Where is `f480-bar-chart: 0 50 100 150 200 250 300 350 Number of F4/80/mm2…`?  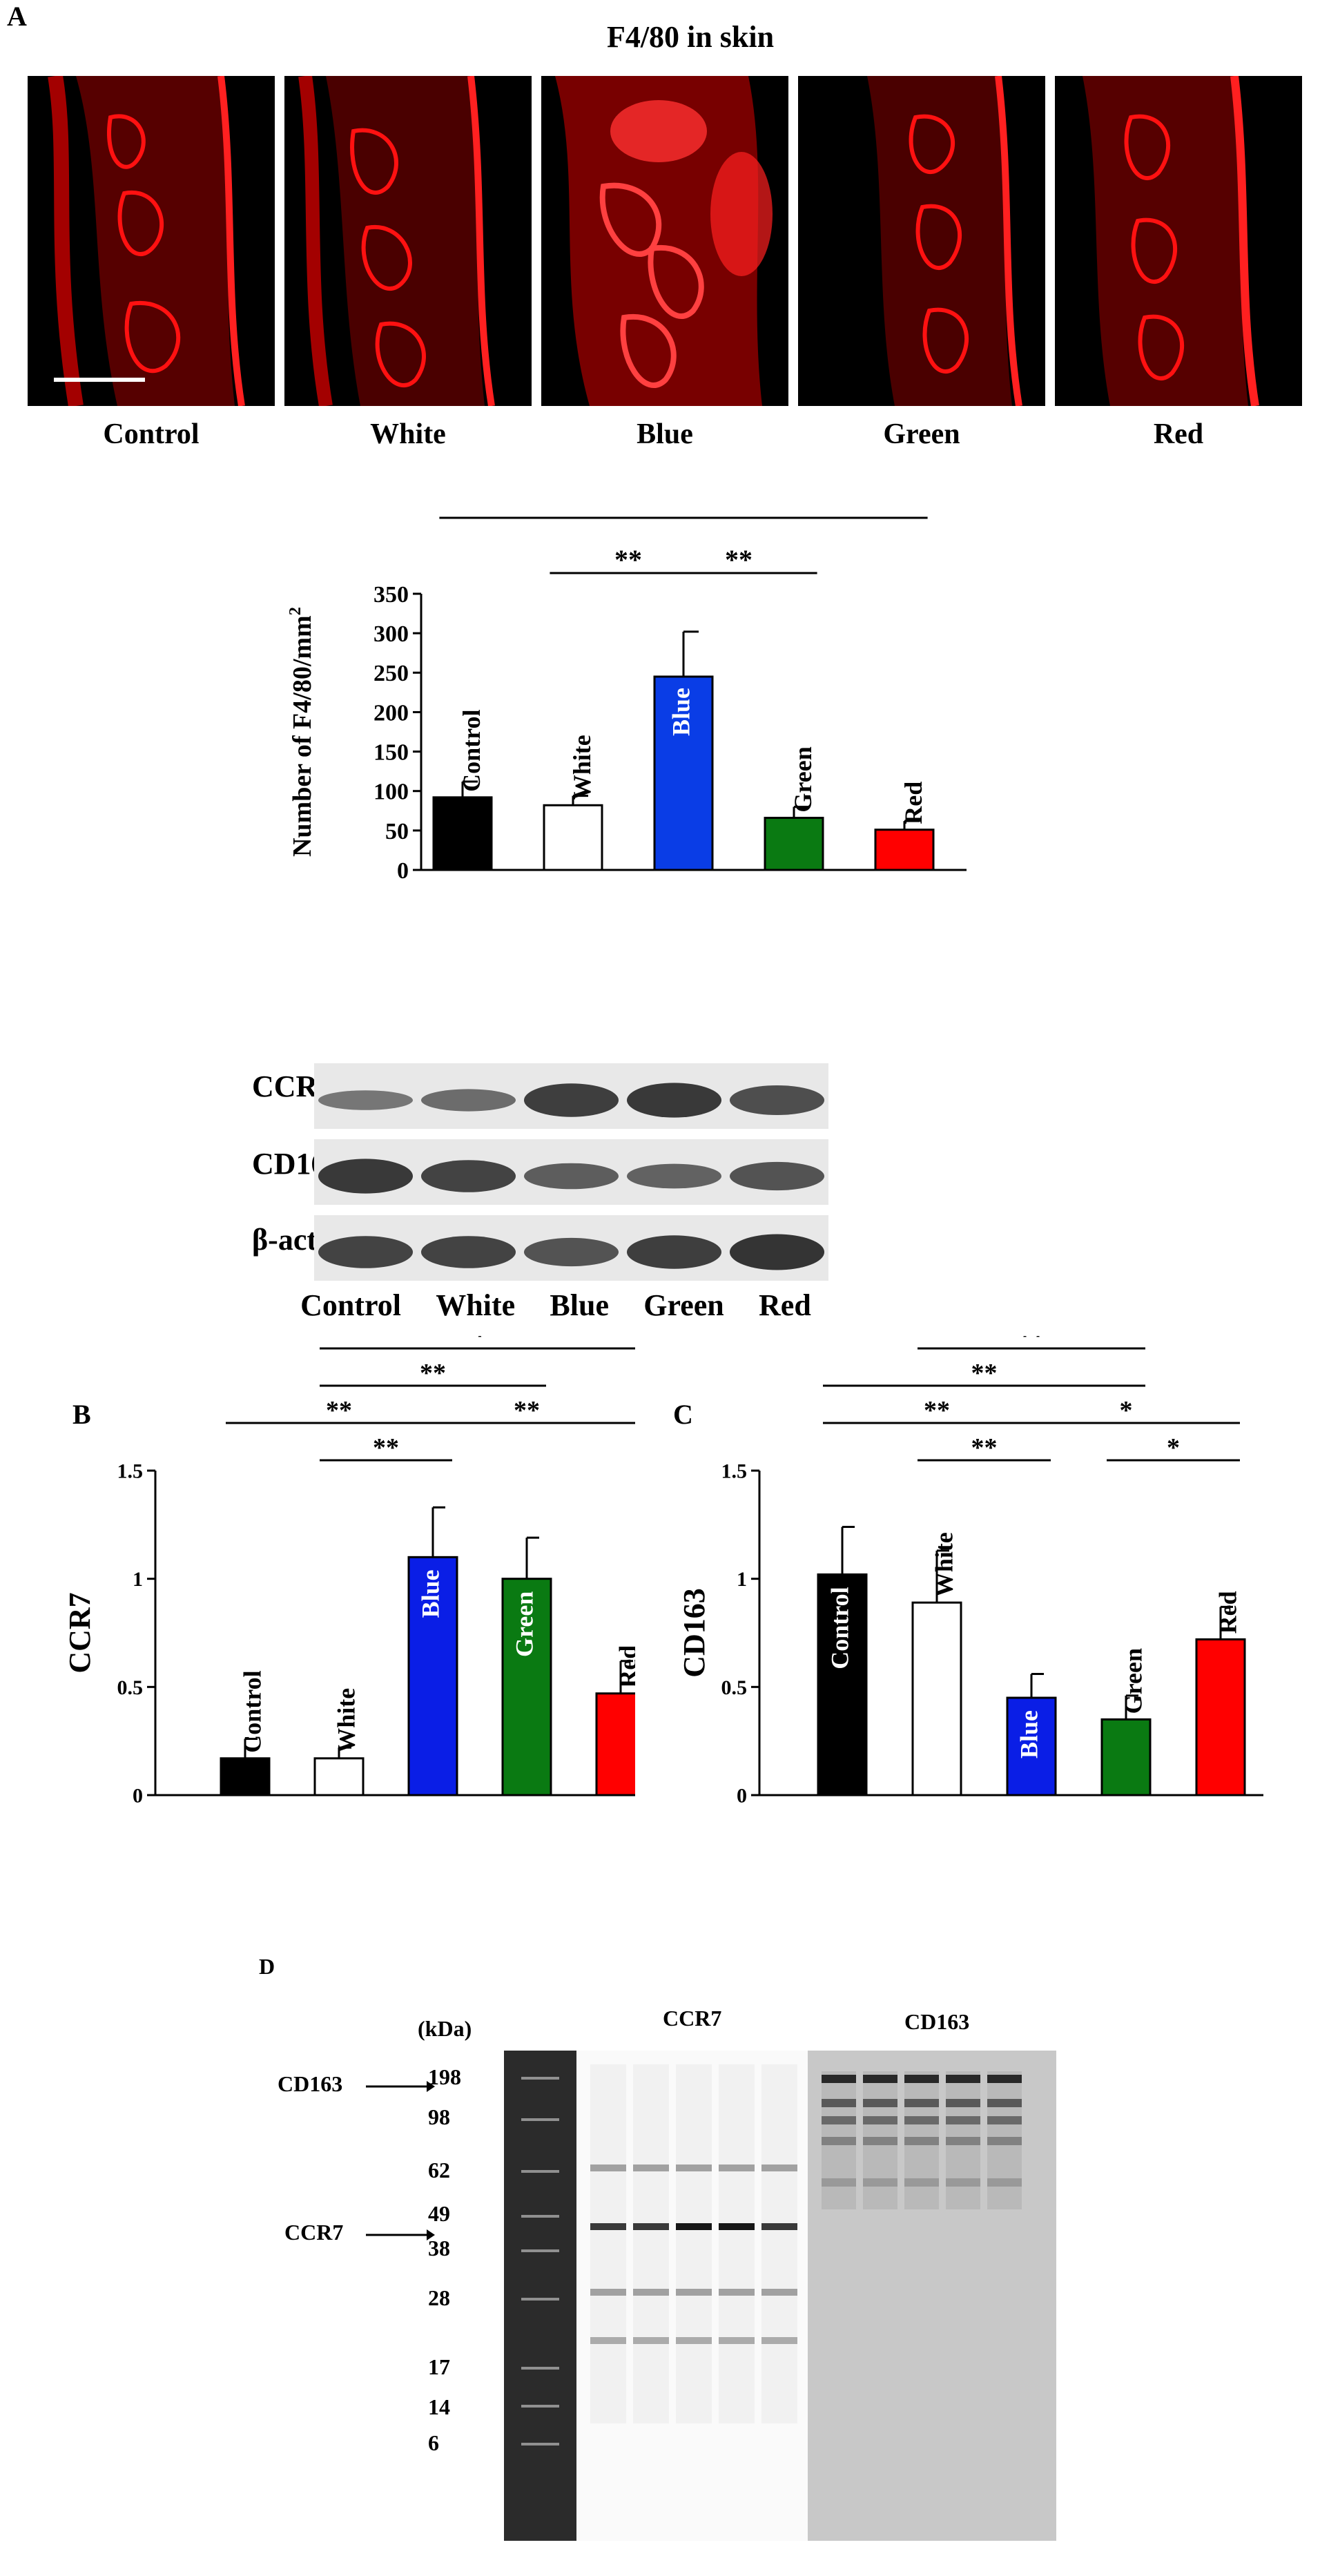 f480-bar-chart: 0 50 100 150 200 250 300 350 Number of F4/80/mm2… is located at coordinates (626, 698).